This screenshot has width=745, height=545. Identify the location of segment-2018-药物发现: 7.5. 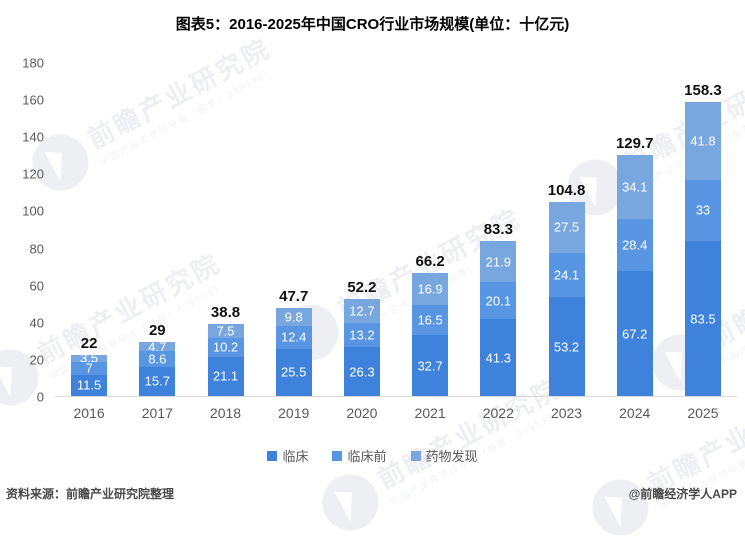
(225, 331).